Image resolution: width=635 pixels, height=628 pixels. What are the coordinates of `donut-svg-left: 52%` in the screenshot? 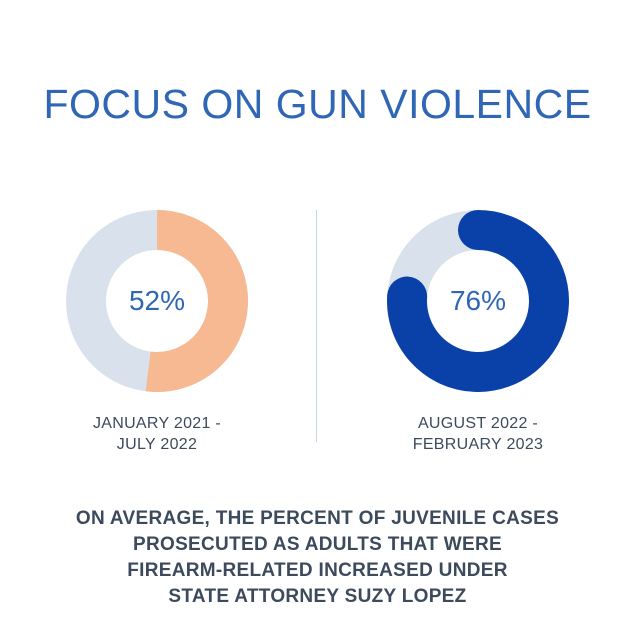 It's located at (157, 301).